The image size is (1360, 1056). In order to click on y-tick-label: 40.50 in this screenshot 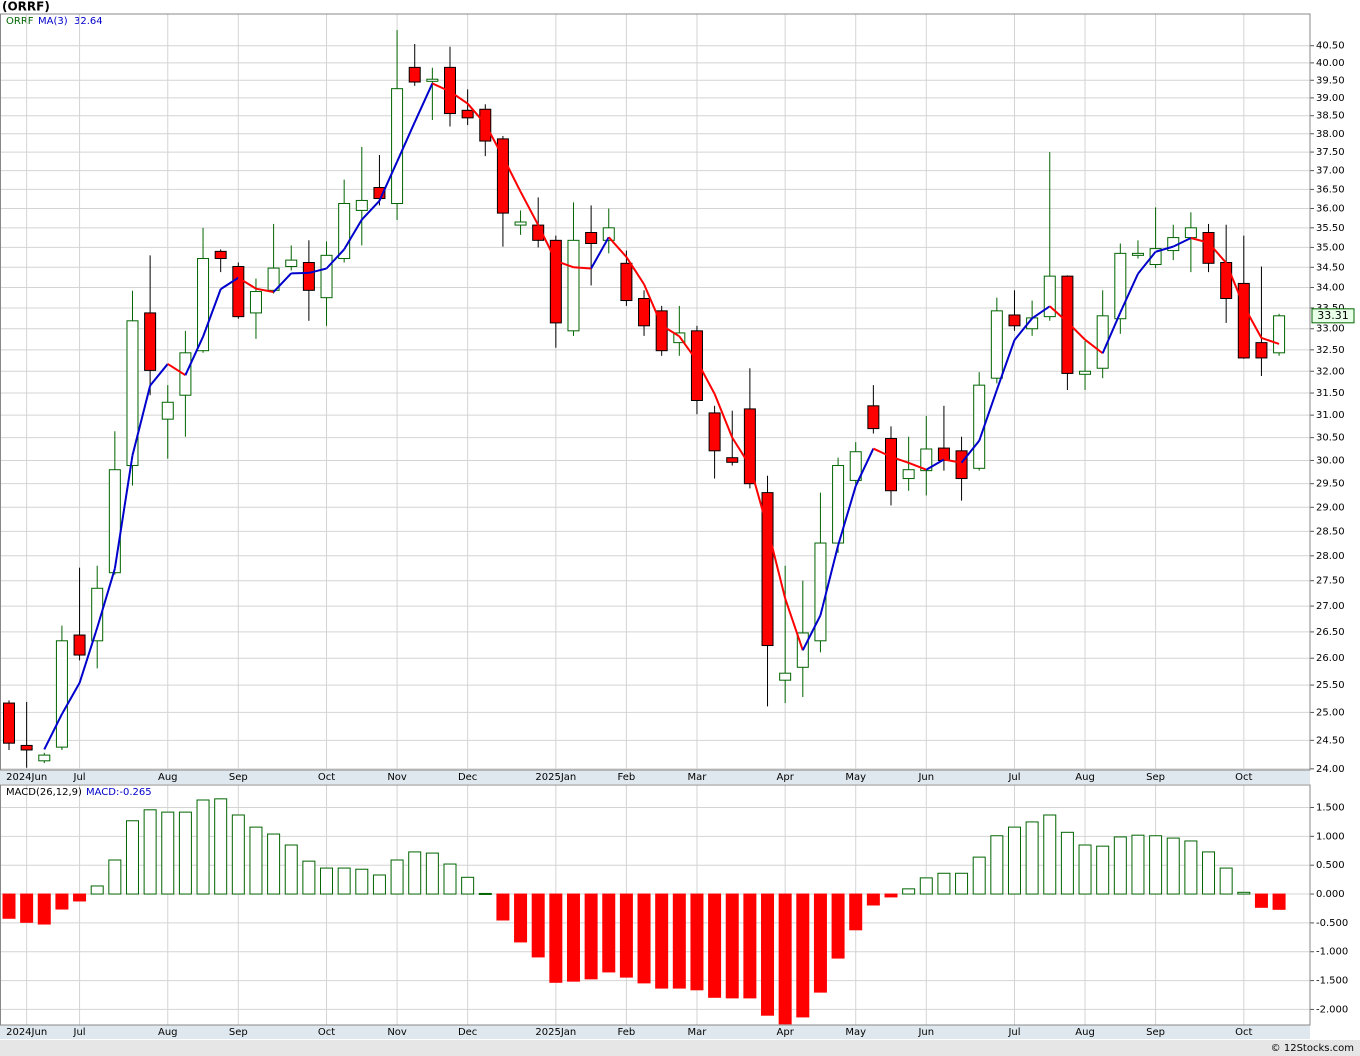, I will do `click(1330, 46)`.